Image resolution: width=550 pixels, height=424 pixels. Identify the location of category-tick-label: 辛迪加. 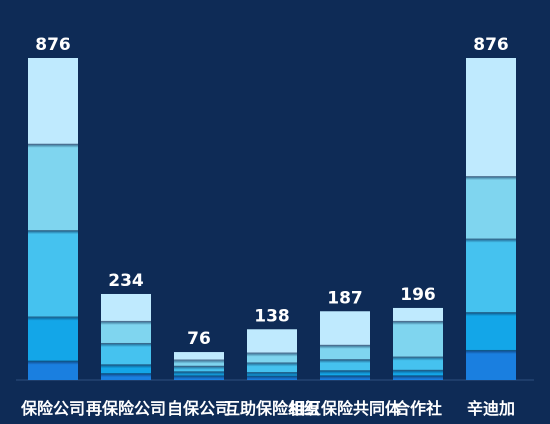
(491, 408).